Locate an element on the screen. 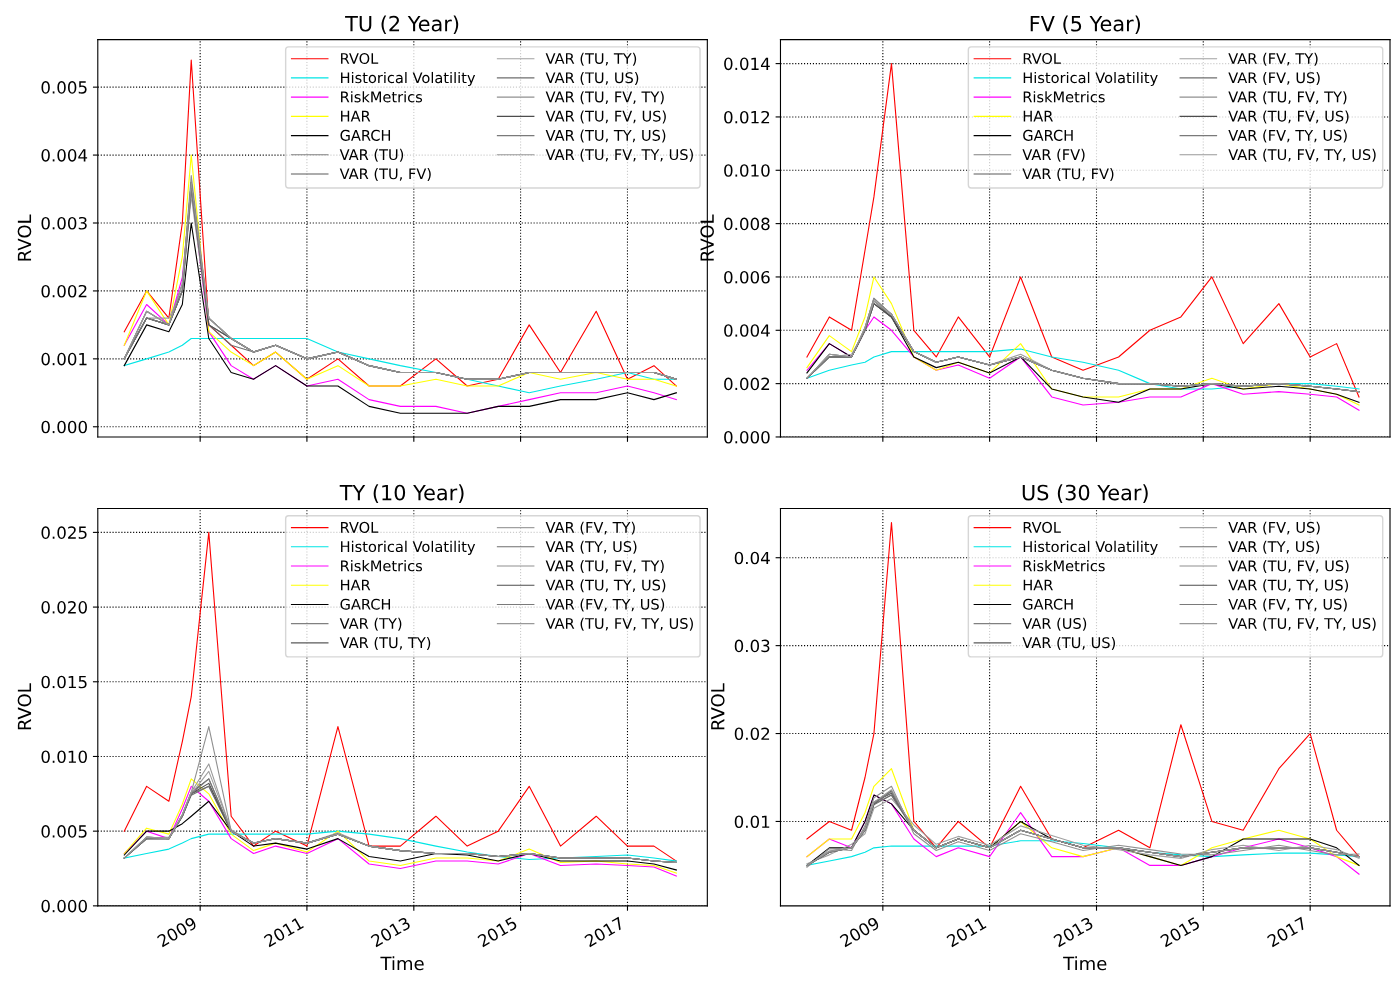 This screenshot has height=990, width=1397. y-tick-label: 0.015 is located at coordinates (64, 682).